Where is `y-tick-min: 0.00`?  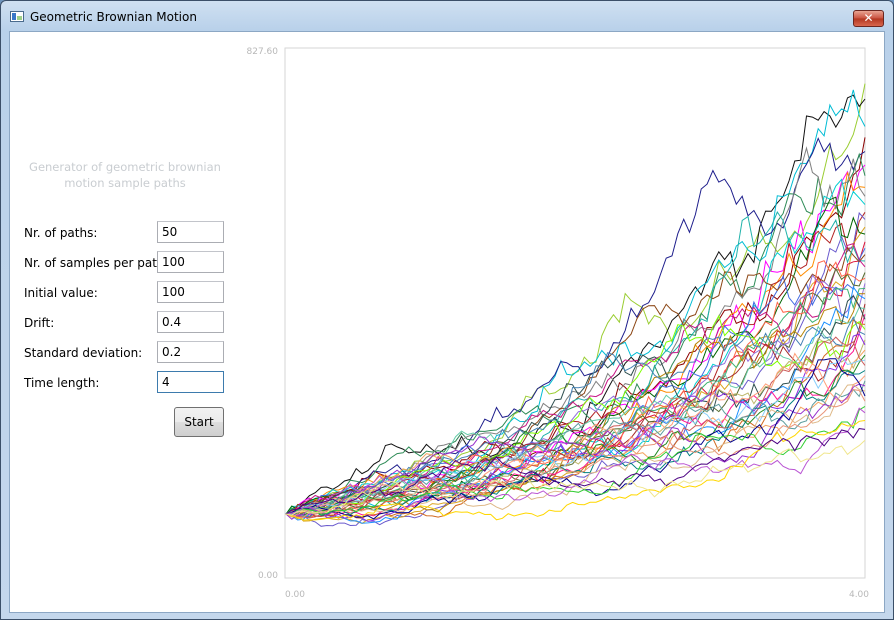 y-tick-min: 0.00 is located at coordinates (268, 576).